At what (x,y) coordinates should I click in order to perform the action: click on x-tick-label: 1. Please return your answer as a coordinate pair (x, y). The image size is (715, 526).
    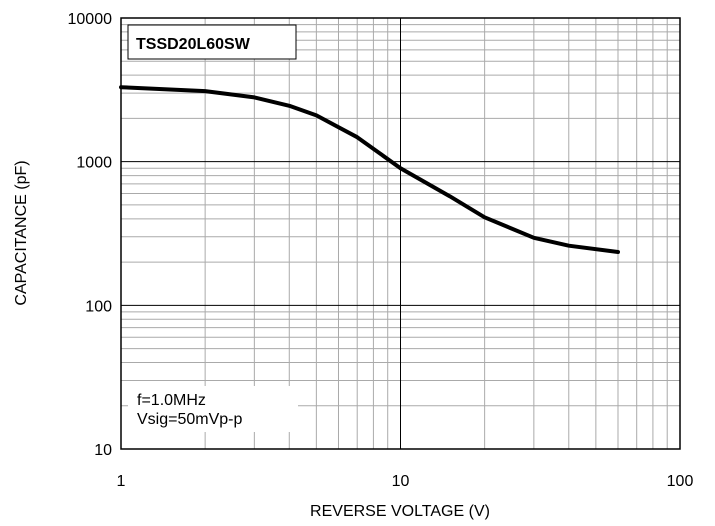
    Looking at the image, I should click on (121, 481).